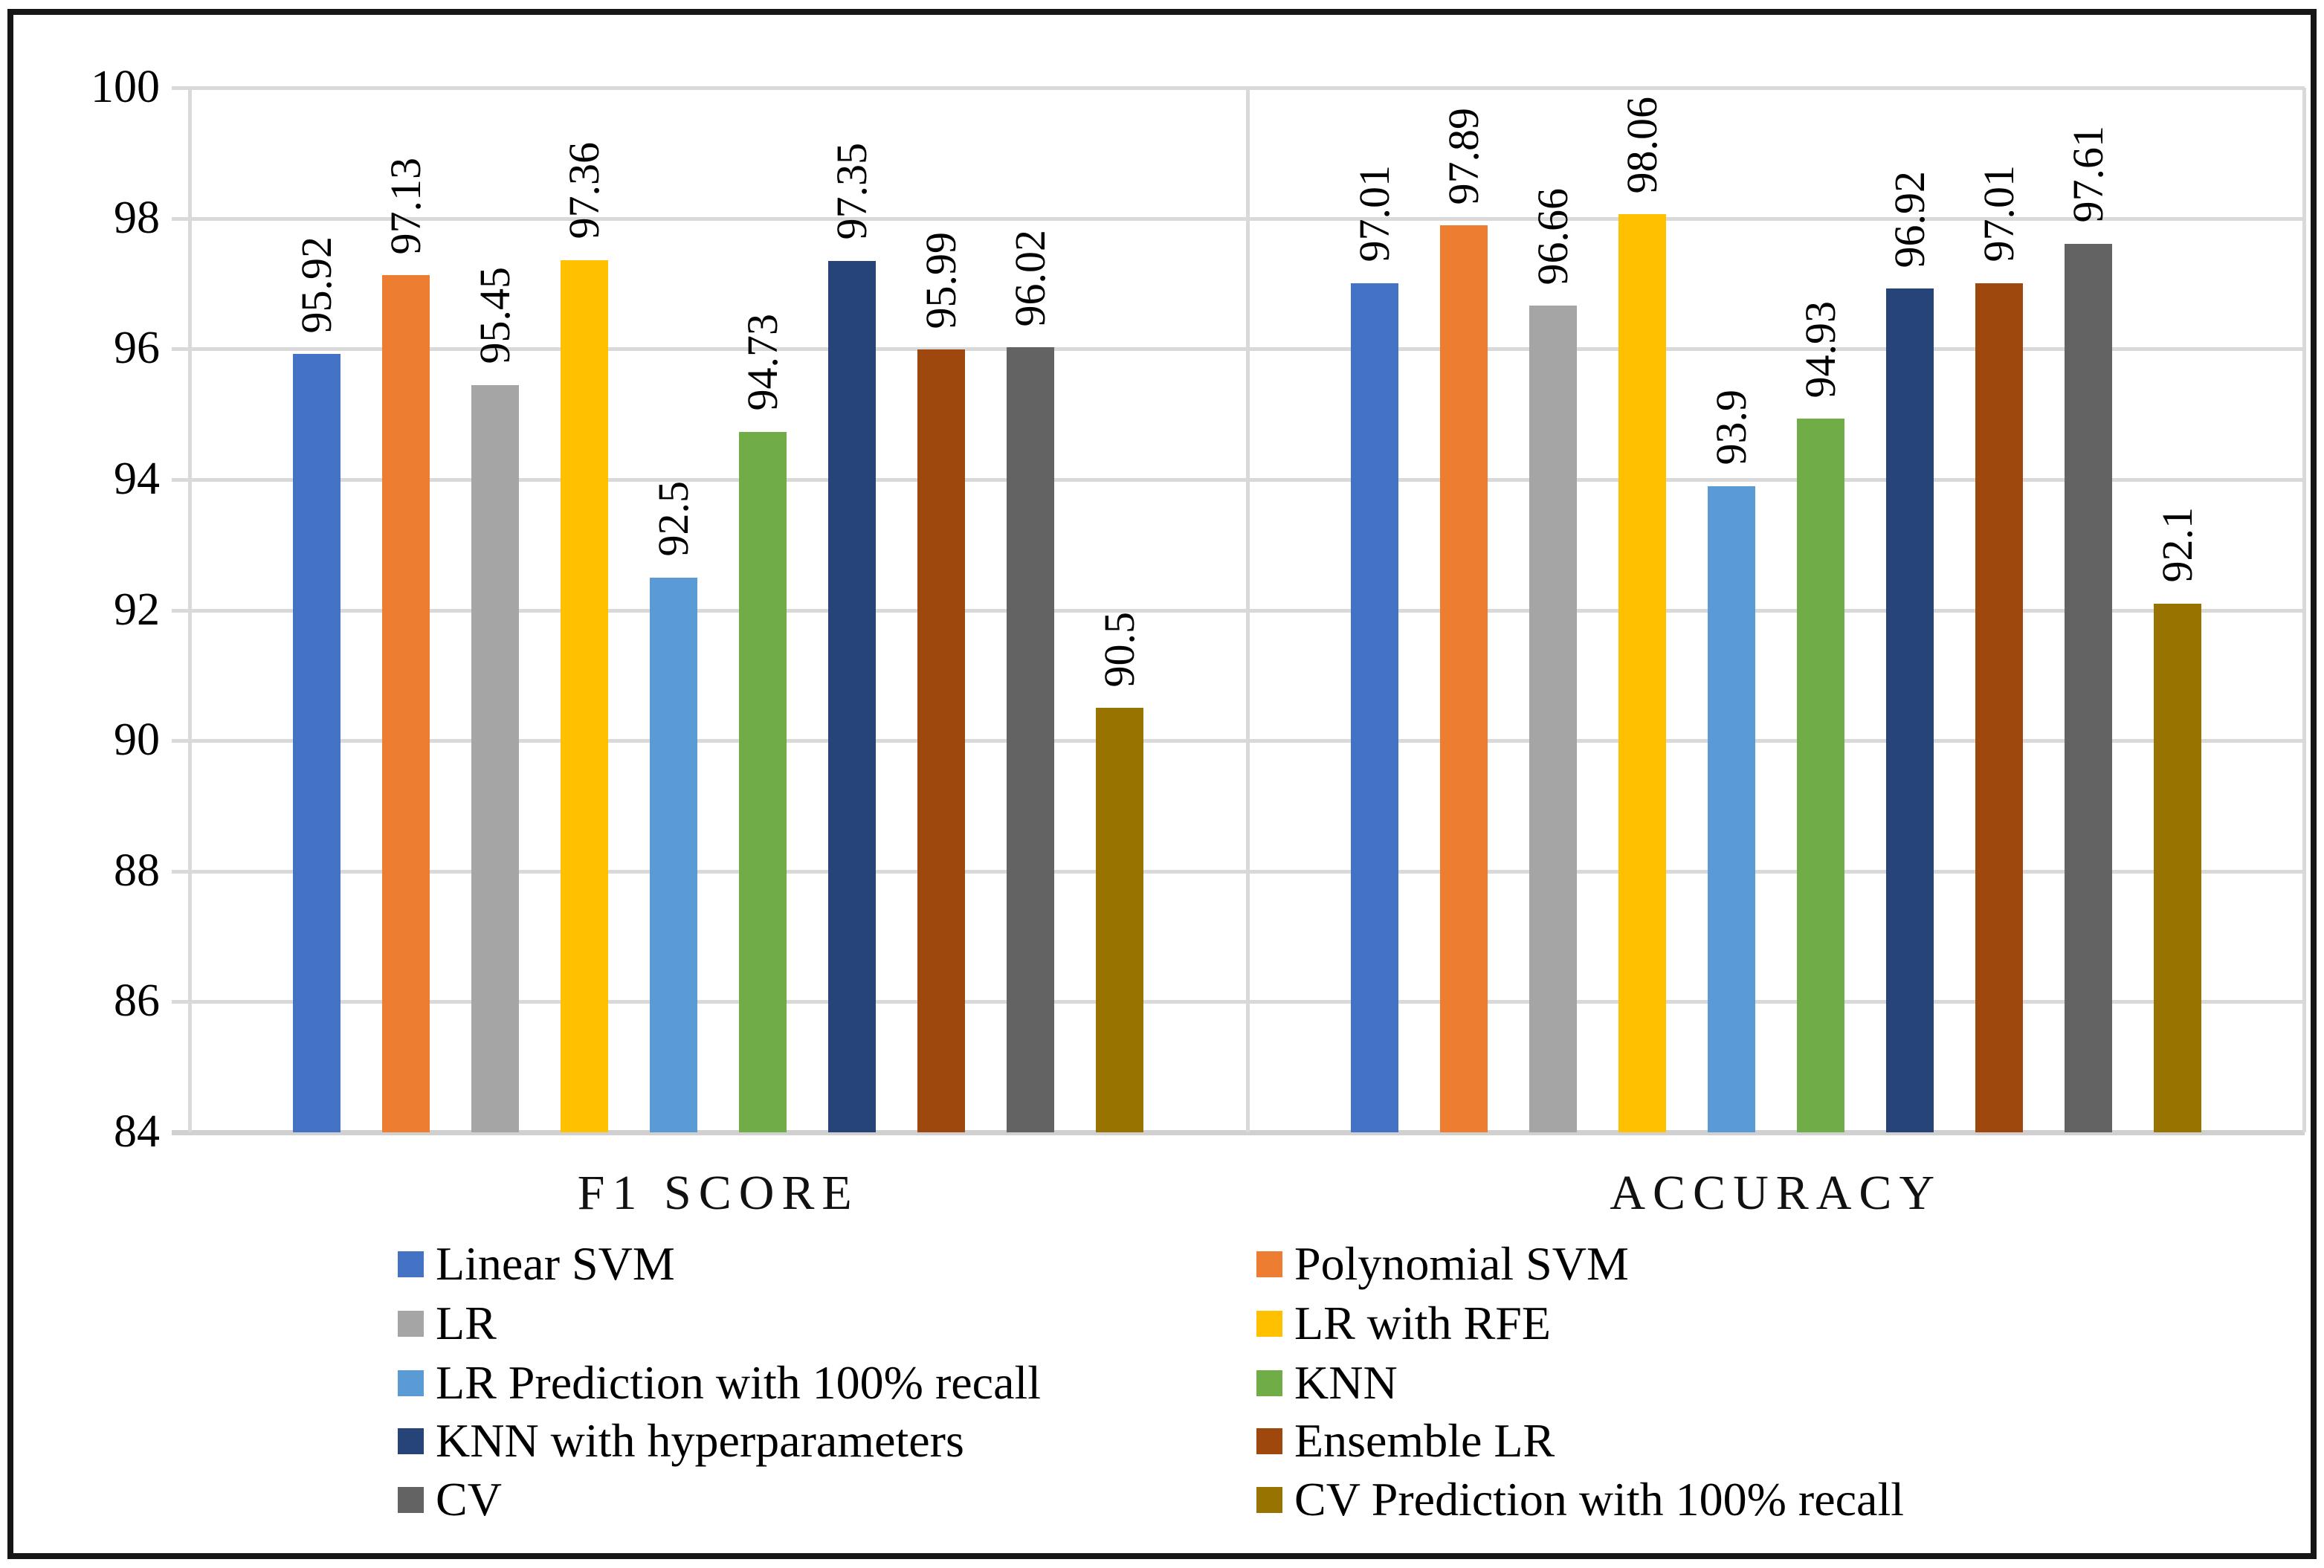 The height and width of the screenshot is (1568, 2324). What do you see at coordinates (585, 695) in the screenshot?
I see `bar-f1-score-lr-with-rfe` at bounding box center [585, 695].